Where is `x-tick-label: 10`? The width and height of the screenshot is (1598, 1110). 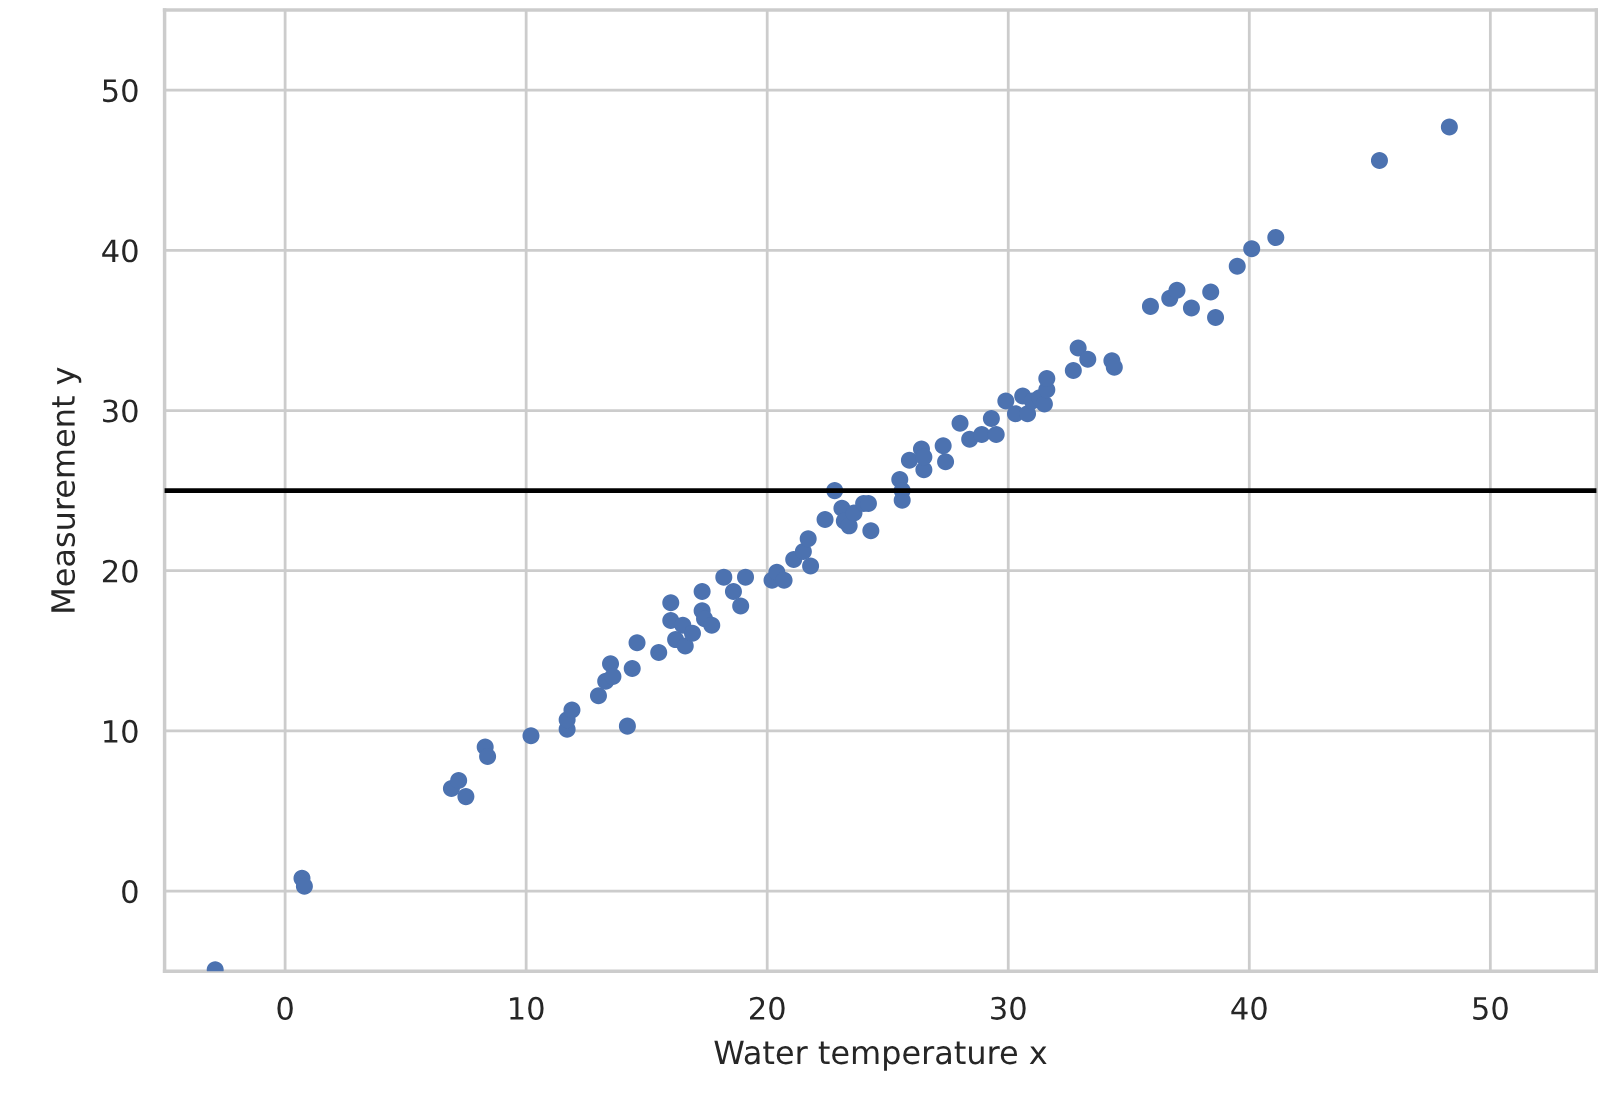
x-tick-label: 10 is located at coordinates (527, 1008).